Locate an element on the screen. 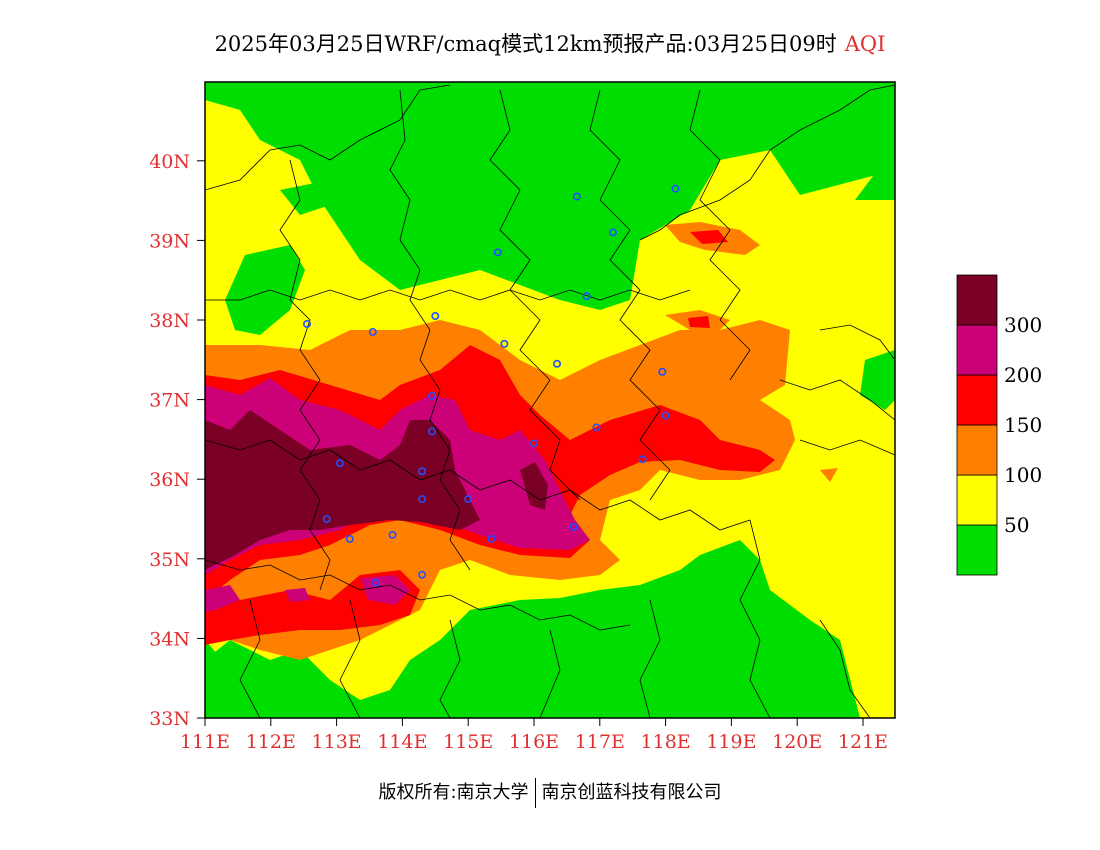  aqi-band-darkred is located at coordinates (376, 490).